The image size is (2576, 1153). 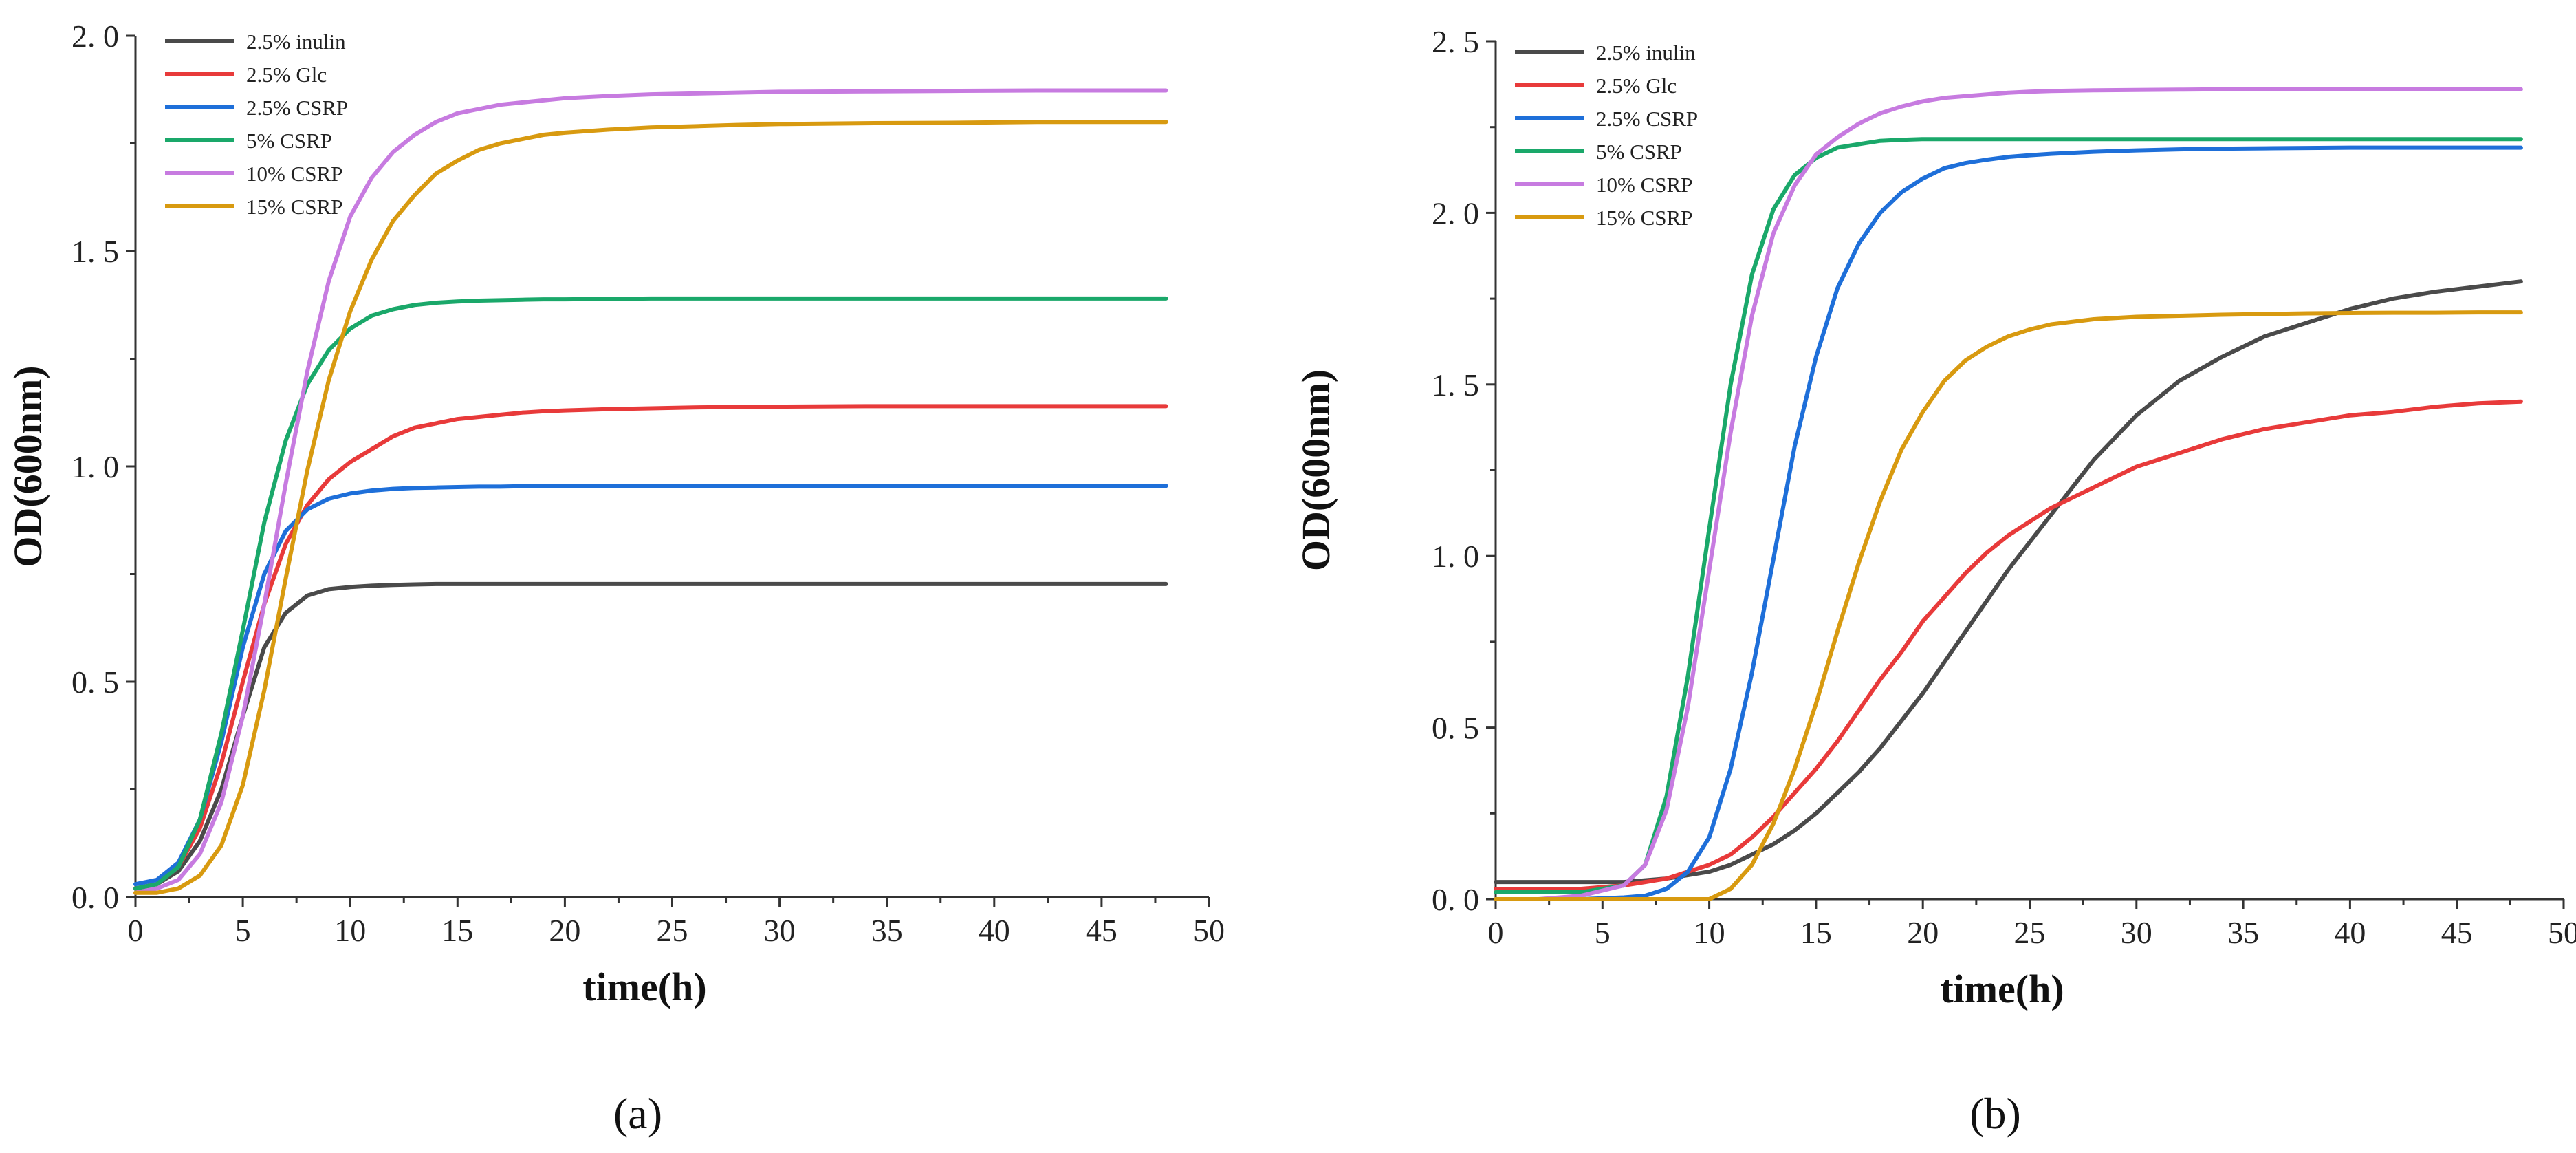 What do you see at coordinates (1995, 1114) in the screenshot?
I see `panel-label: (b)` at bounding box center [1995, 1114].